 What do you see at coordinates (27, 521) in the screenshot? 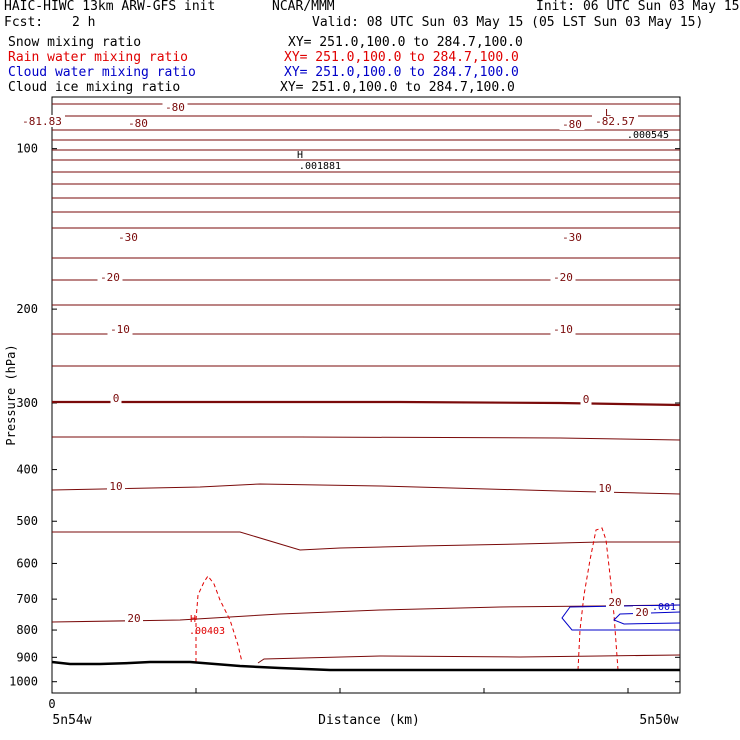
I see `y-tick-label: 500` at bounding box center [27, 521].